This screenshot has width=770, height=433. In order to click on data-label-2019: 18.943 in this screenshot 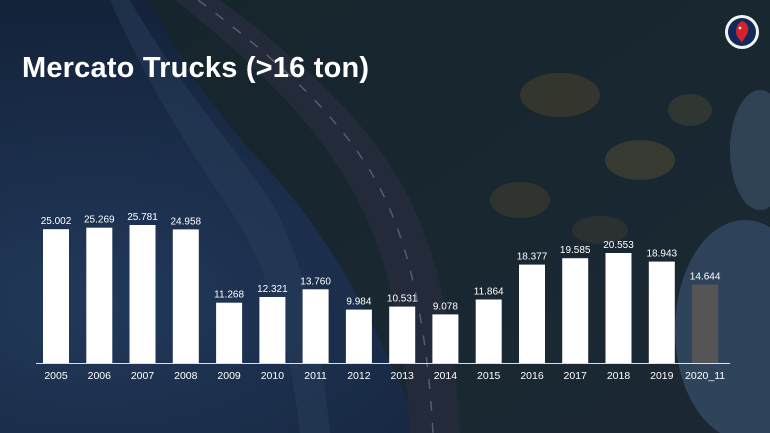, I will do `click(662, 254)`.